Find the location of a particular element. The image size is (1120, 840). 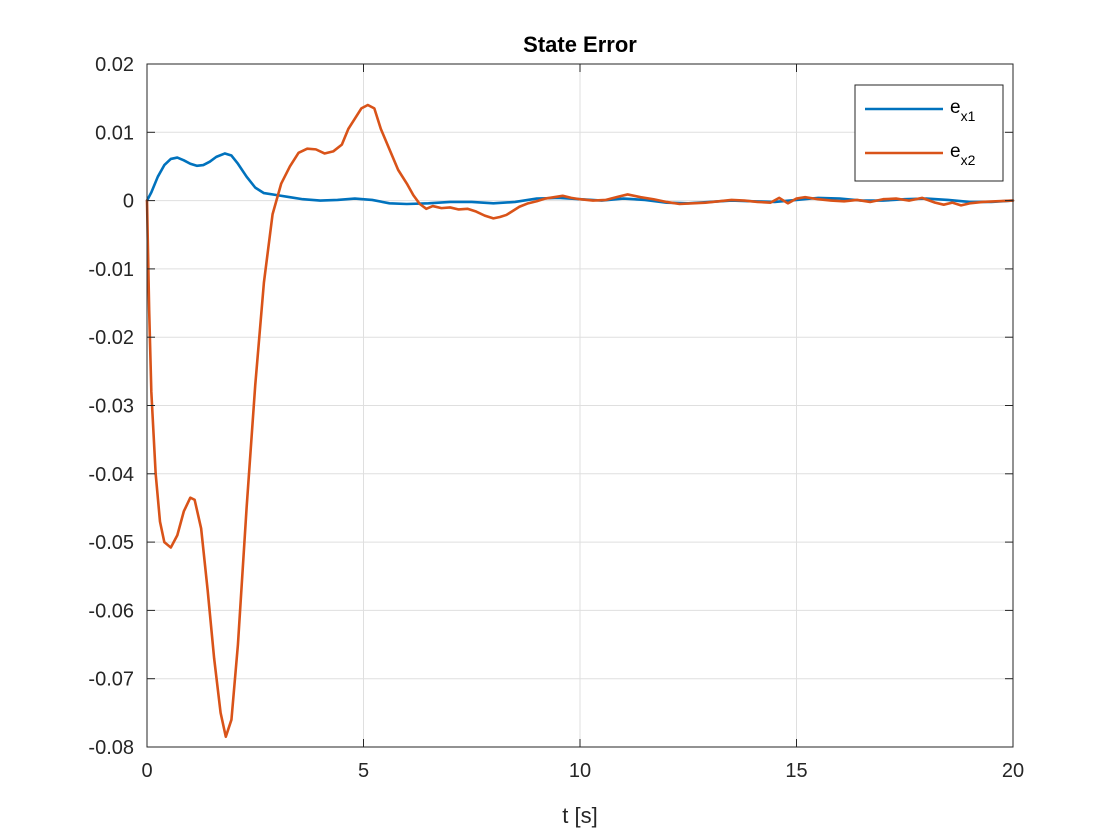

x-tick-label: 5 is located at coordinates (363, 771).